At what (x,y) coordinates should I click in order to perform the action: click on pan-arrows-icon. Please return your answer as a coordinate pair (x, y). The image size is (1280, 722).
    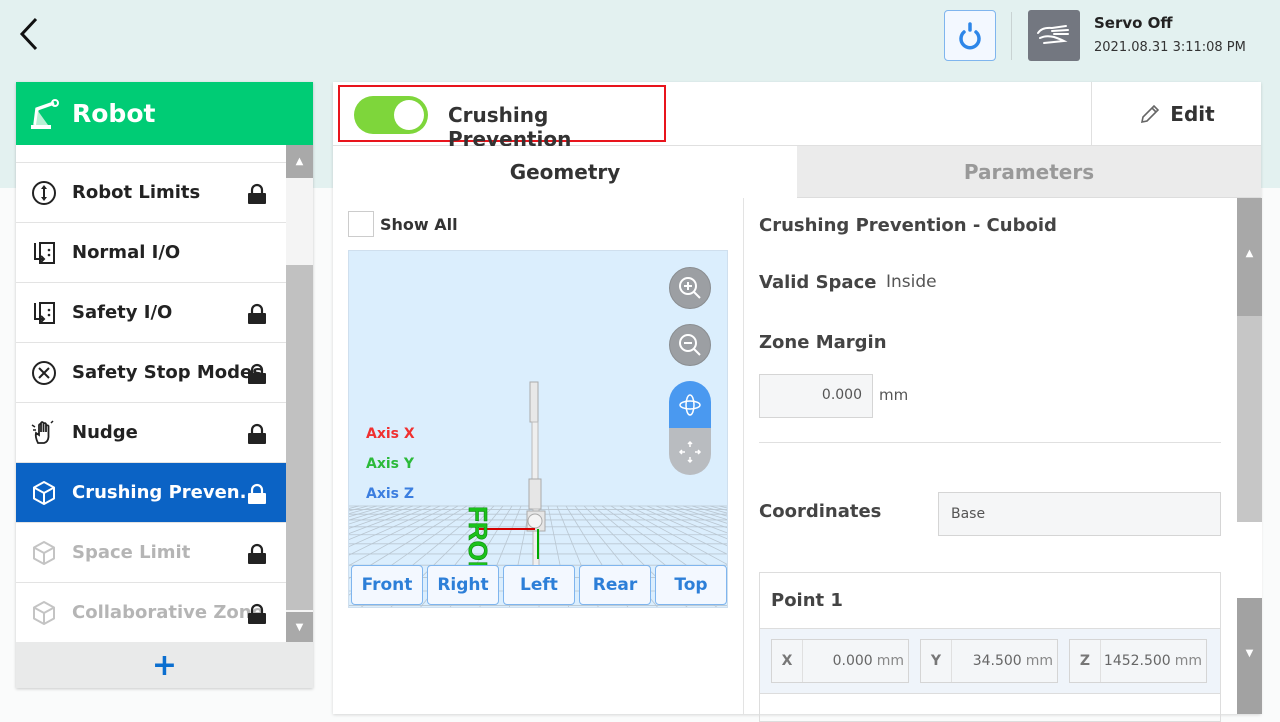
    Looking at the image, I should click on (690, 451).